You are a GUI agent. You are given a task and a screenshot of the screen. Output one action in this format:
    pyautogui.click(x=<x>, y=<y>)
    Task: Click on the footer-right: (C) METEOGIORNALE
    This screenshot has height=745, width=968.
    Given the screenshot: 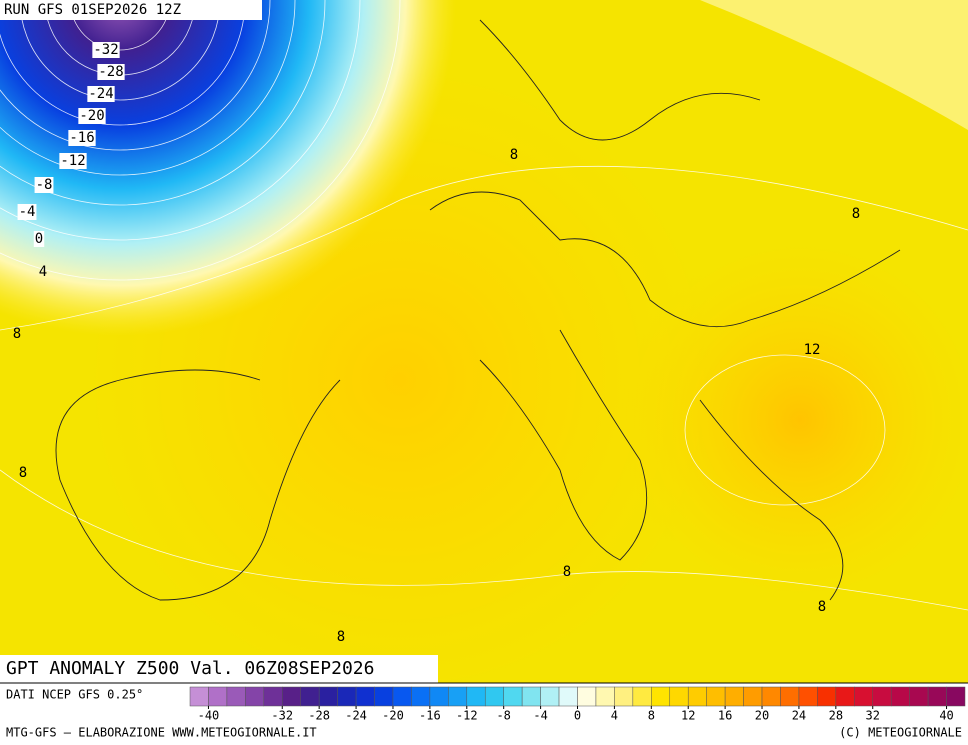 What is the action you would take?
    pyautogui.click(x=900, y=733)
    